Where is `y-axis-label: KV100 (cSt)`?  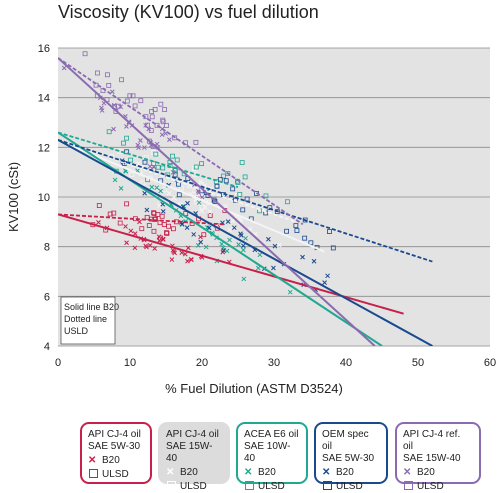 y-axis-label: KV100 (cSt) is located at coordinates (13, 197).